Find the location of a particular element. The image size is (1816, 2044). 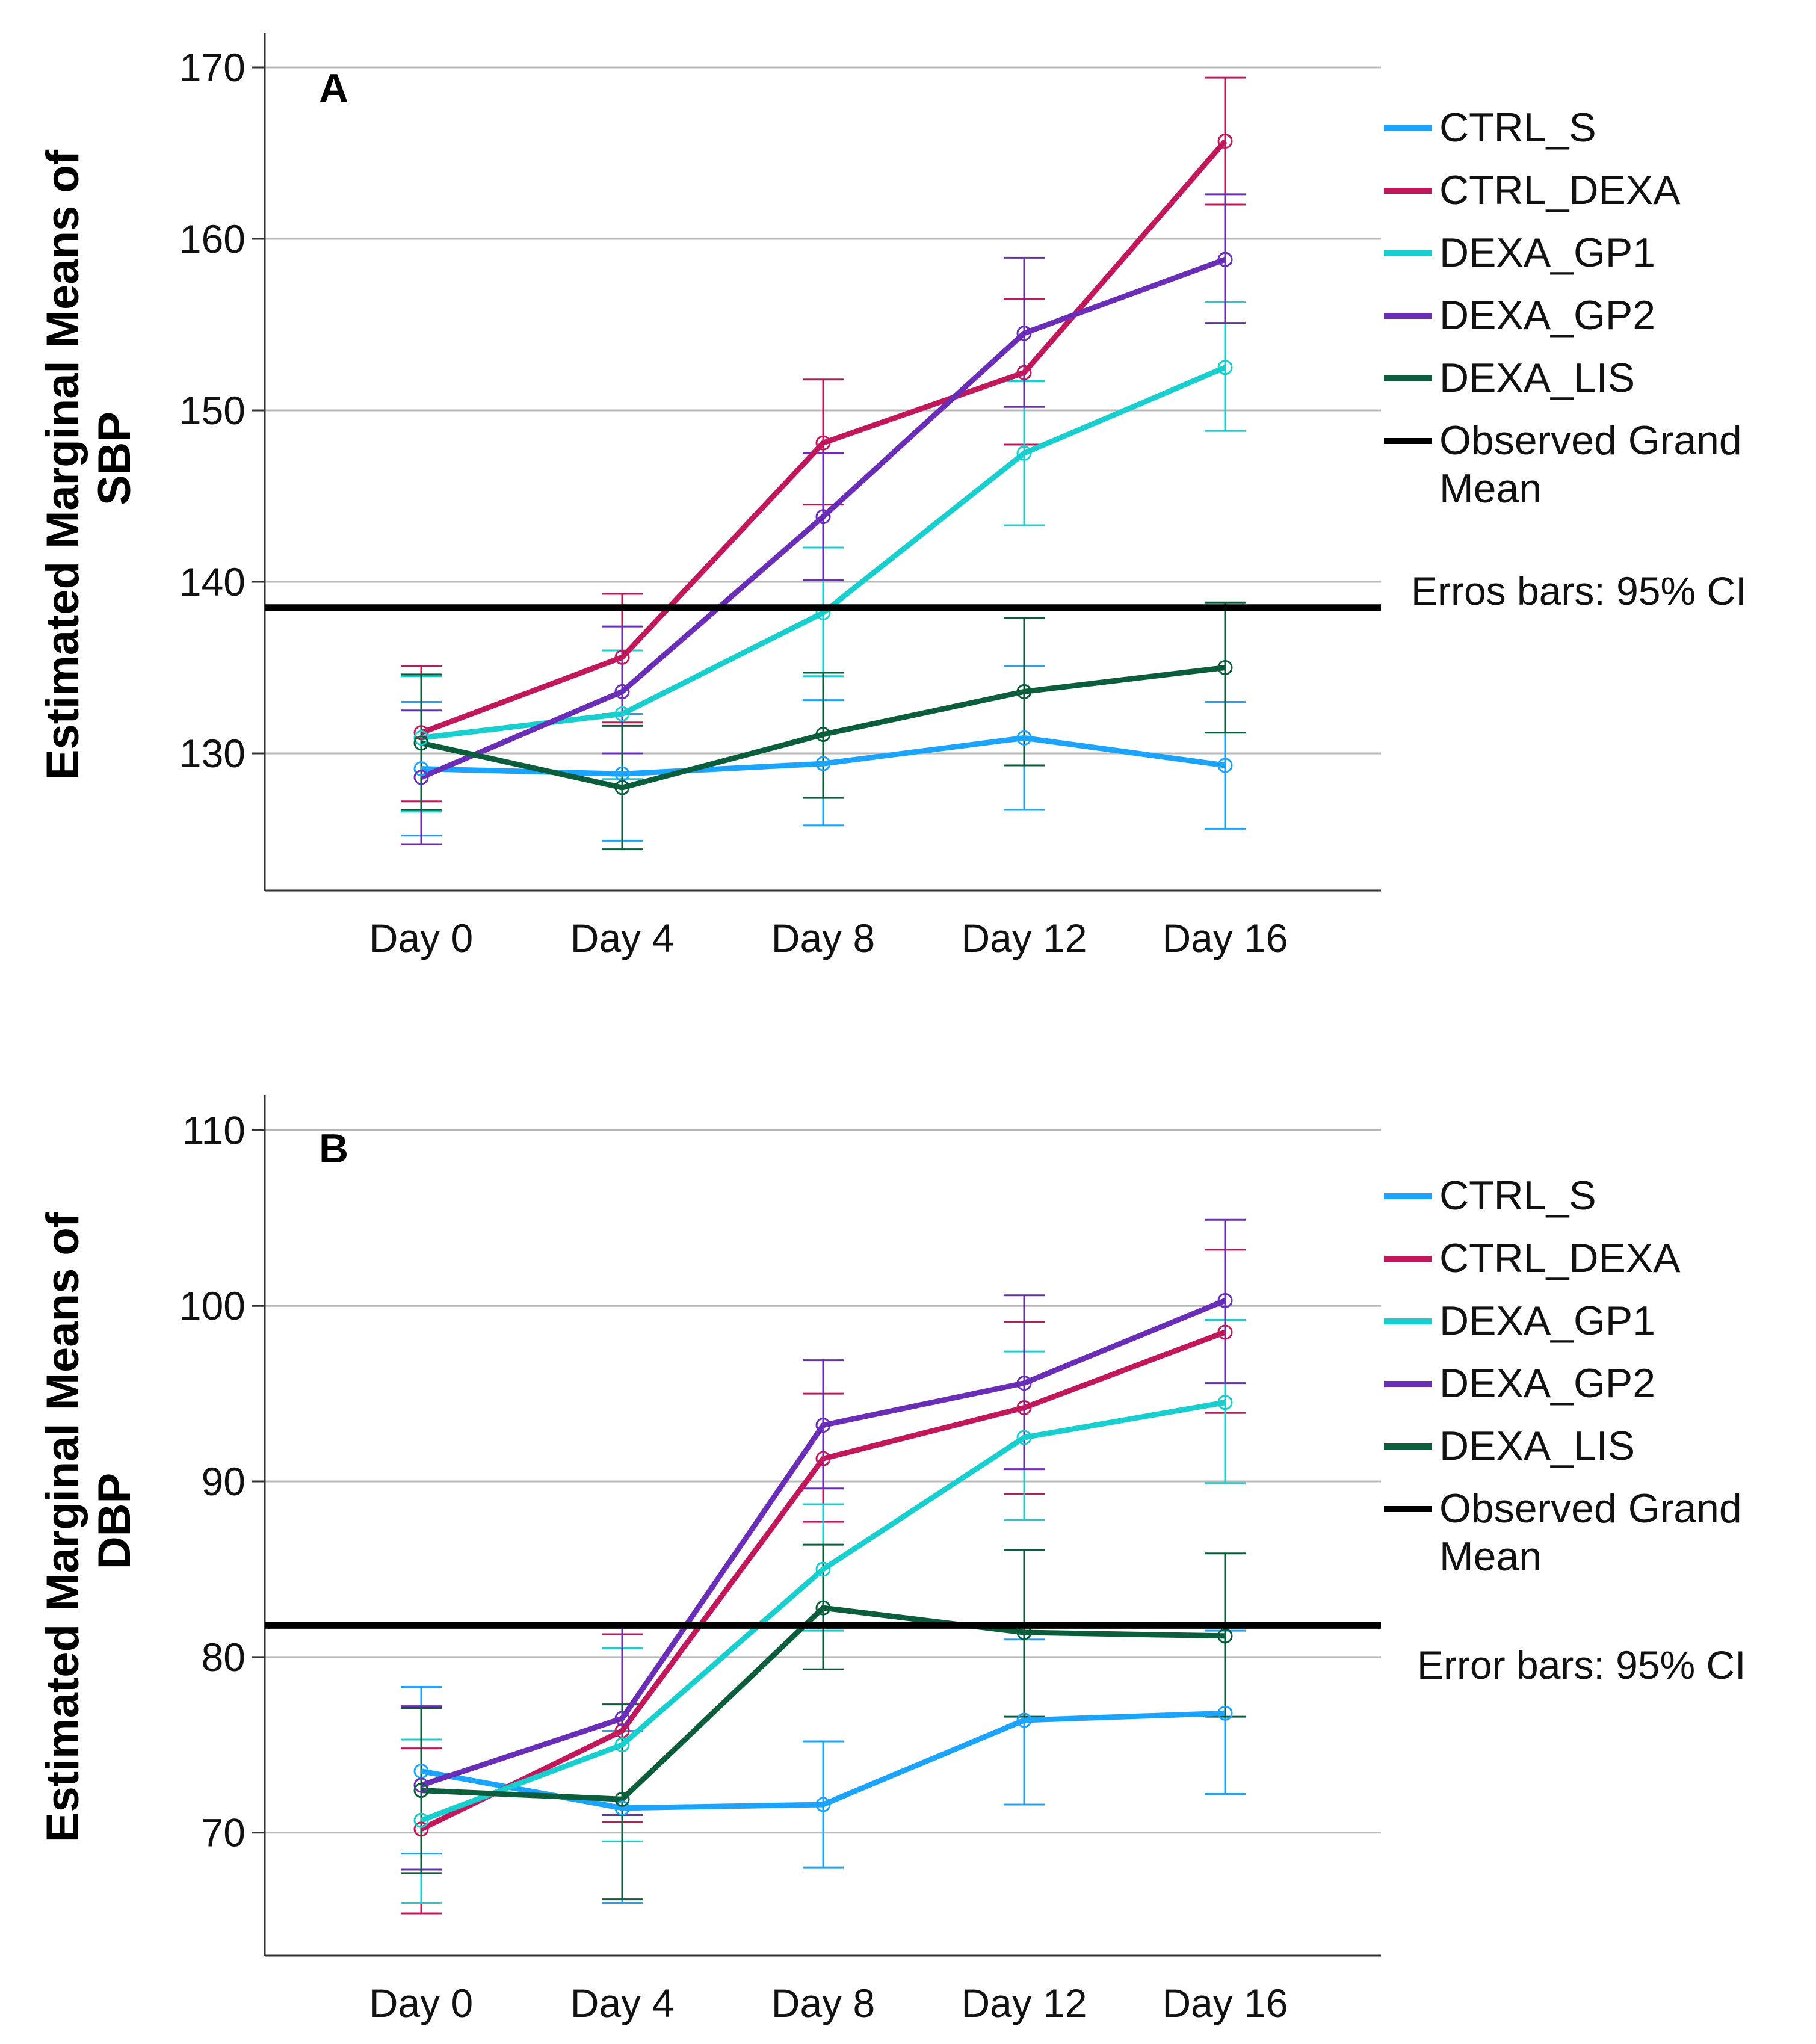

y-tick-label-170: 170 is located at coordinates (212, 67).